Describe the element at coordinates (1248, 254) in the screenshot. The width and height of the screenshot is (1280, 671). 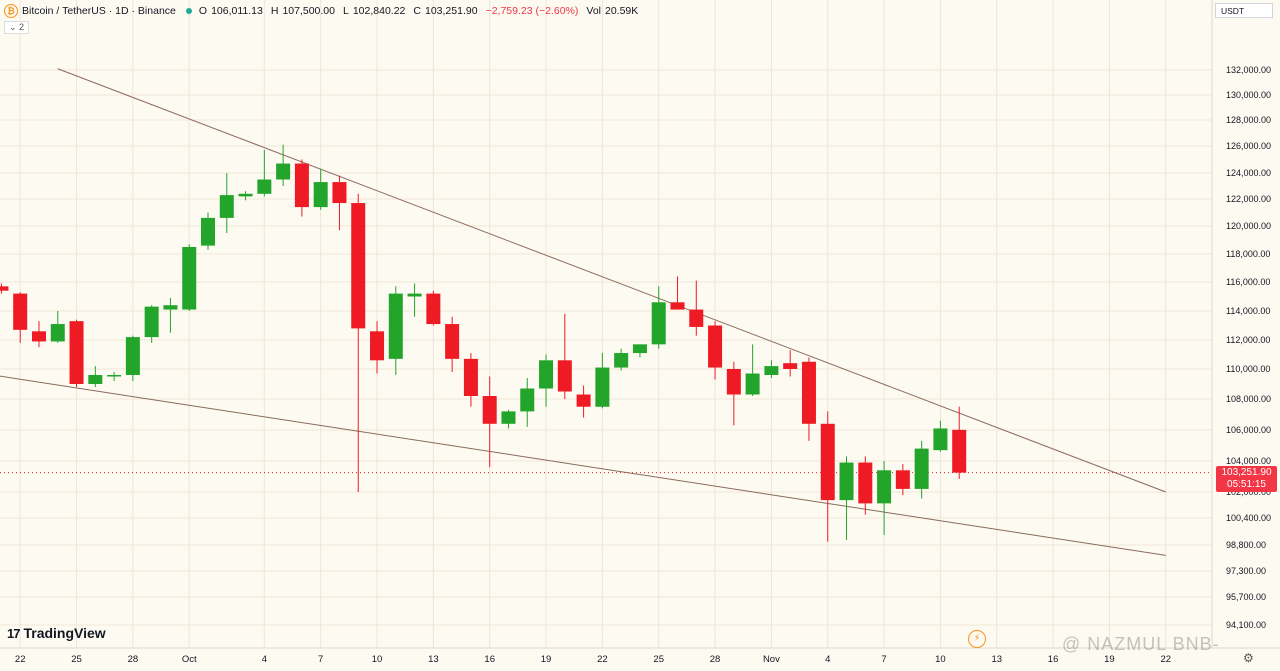
I see `y-tick-label: 118,000.00` at that location.